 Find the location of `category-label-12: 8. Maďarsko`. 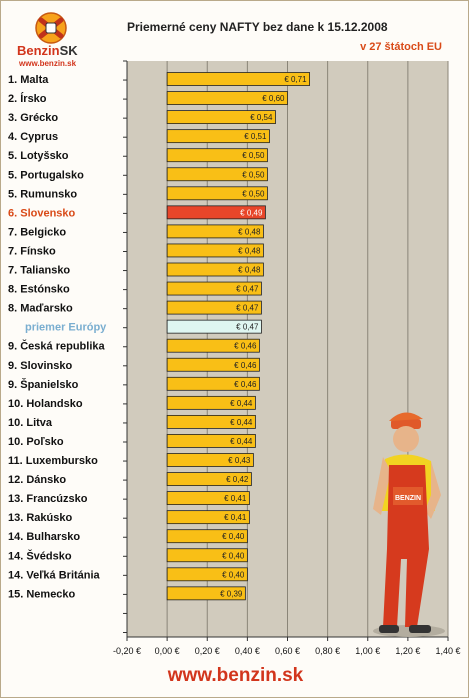

category-label-12: 8. Maďarsko is located at coordinates (40, 309).